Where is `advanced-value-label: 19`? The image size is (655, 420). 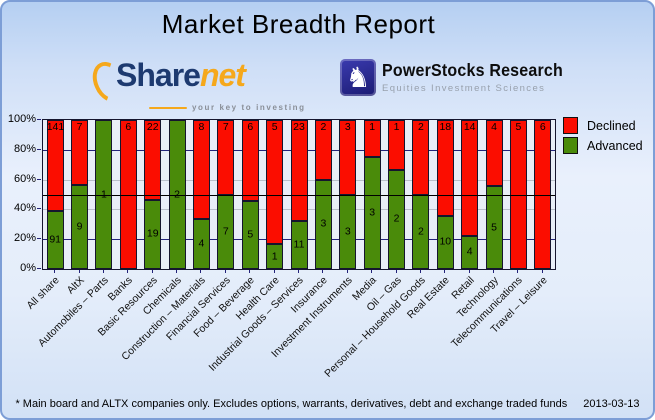
advanced-value-label: 19 is located at coordinates (152, 233).